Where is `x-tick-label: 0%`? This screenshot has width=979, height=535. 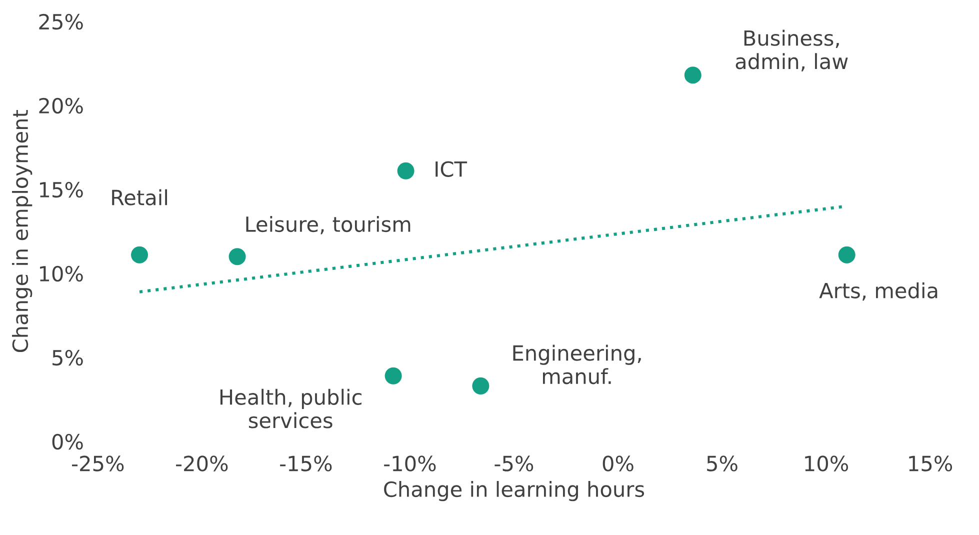 x-tick-label: 0% is located at coordinates (618, 464).